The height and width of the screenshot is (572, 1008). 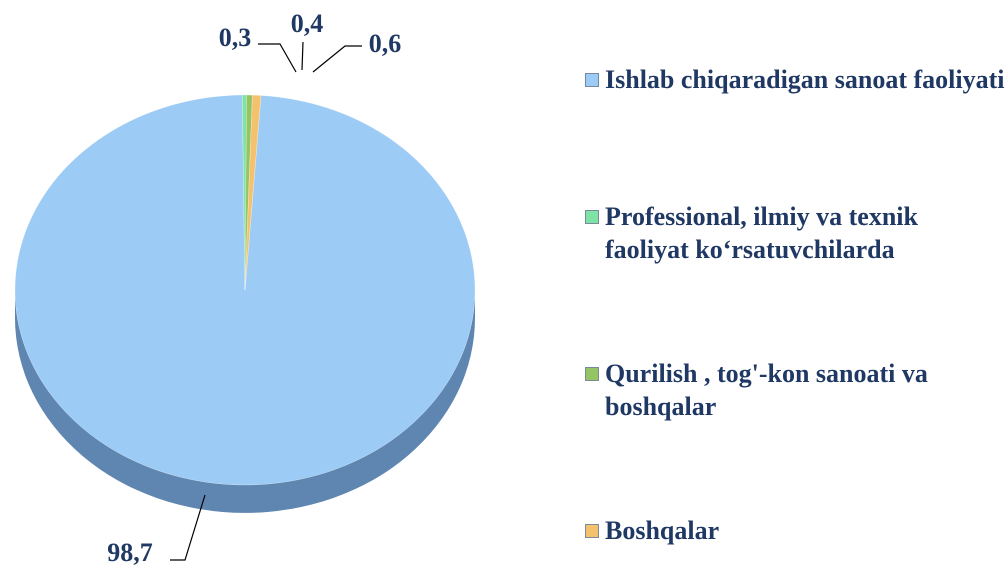 What do you see at coordinates (795, 530) in the screenshot?
I see `legend-item: Boshqalar` at bounding box center [795, 530].